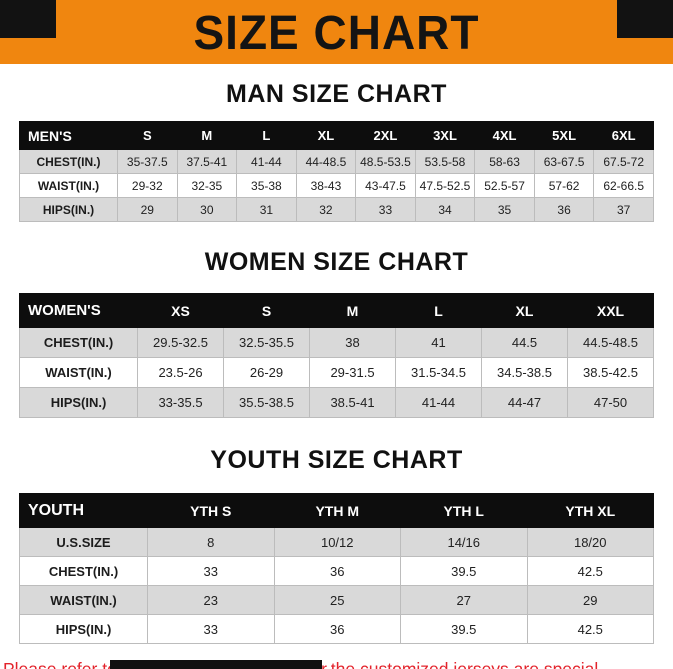  What do you see at coordinates (216, 664) in the screenshot?
I see `bottom-bar` at bounding box center [216, 664].